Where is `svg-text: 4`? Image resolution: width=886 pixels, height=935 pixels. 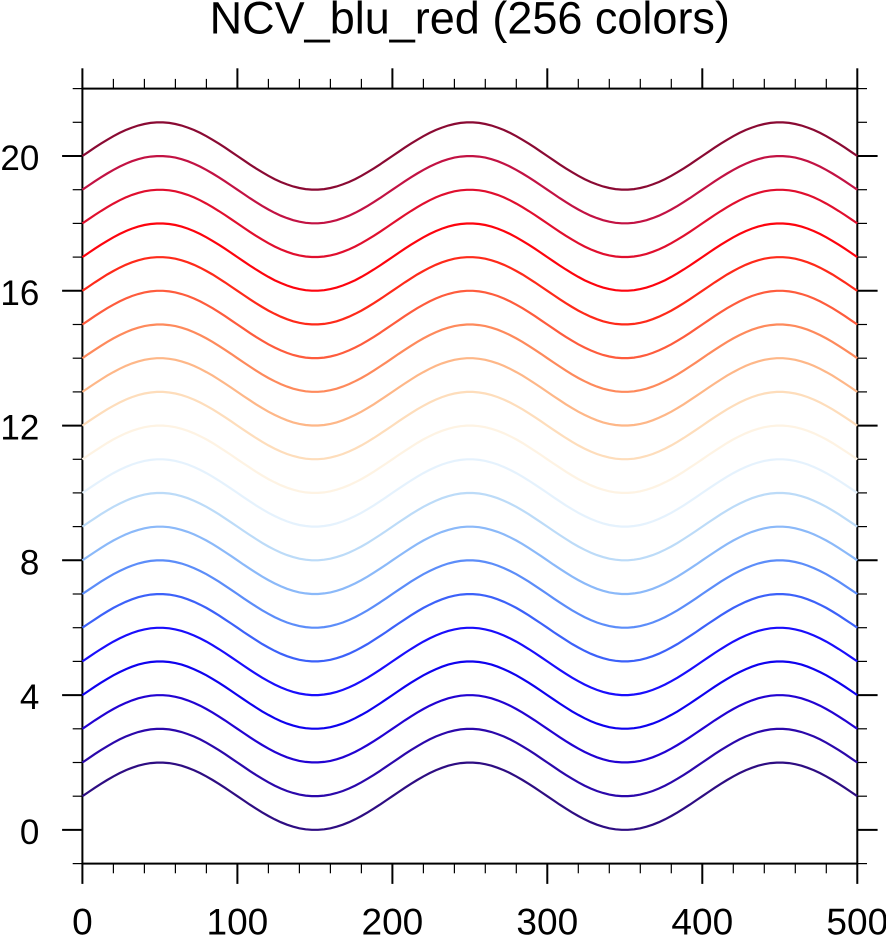 svg-text: 4 is located at coordinates (29, 697).